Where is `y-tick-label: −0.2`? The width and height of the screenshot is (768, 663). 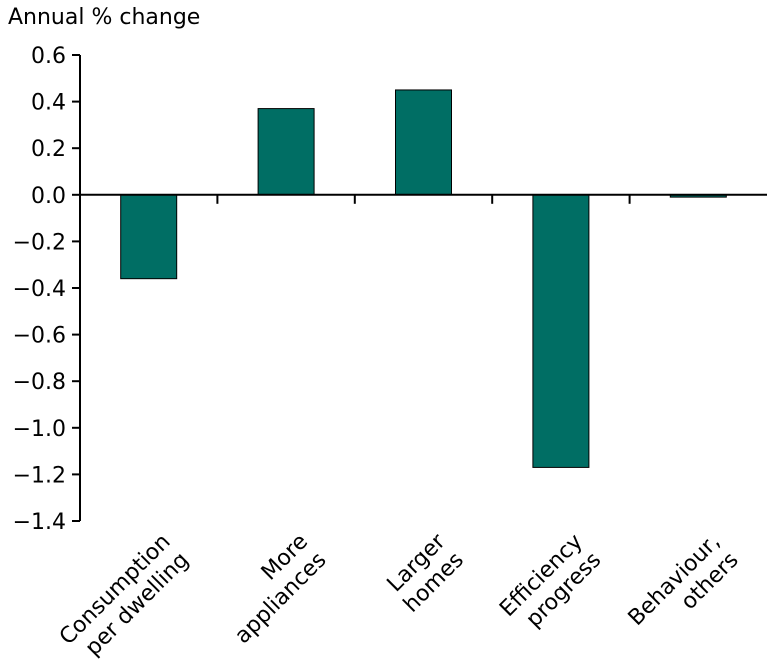 y-tick-label: −0.2 is located at coordinates (39, 242).